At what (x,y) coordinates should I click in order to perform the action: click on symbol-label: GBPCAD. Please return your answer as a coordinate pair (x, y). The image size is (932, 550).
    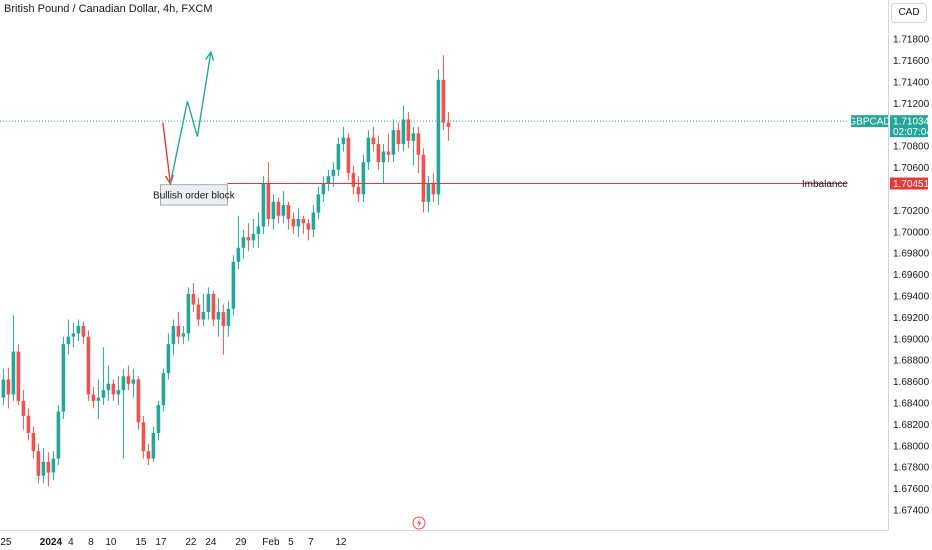
    Looking at the image, I should click on (869, 122).